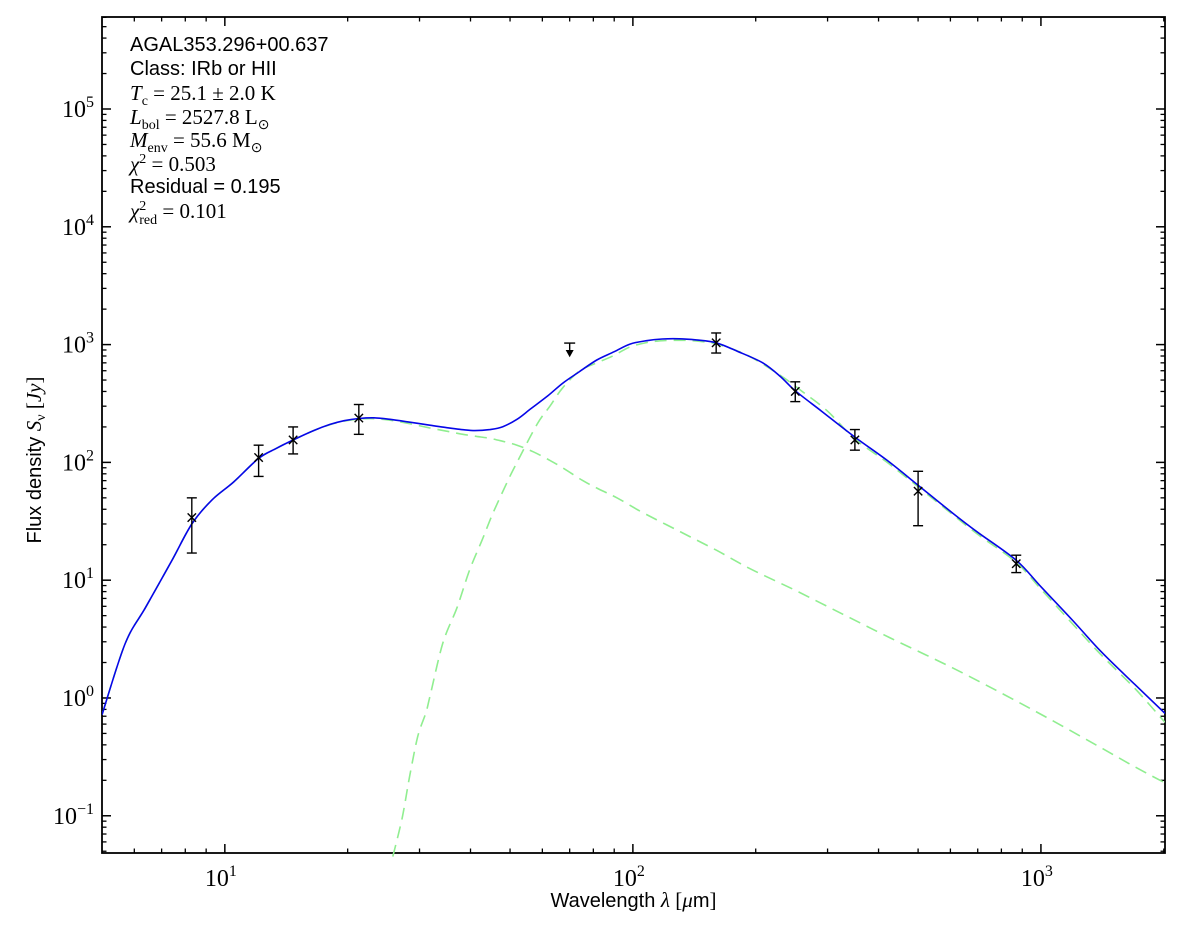 The height and width of the screenshot is (933, 1200). What do you see at coordinates (148, 221) in the screenshot?
I see `chi2red-subscript: red` at bounding box center [148, 221].